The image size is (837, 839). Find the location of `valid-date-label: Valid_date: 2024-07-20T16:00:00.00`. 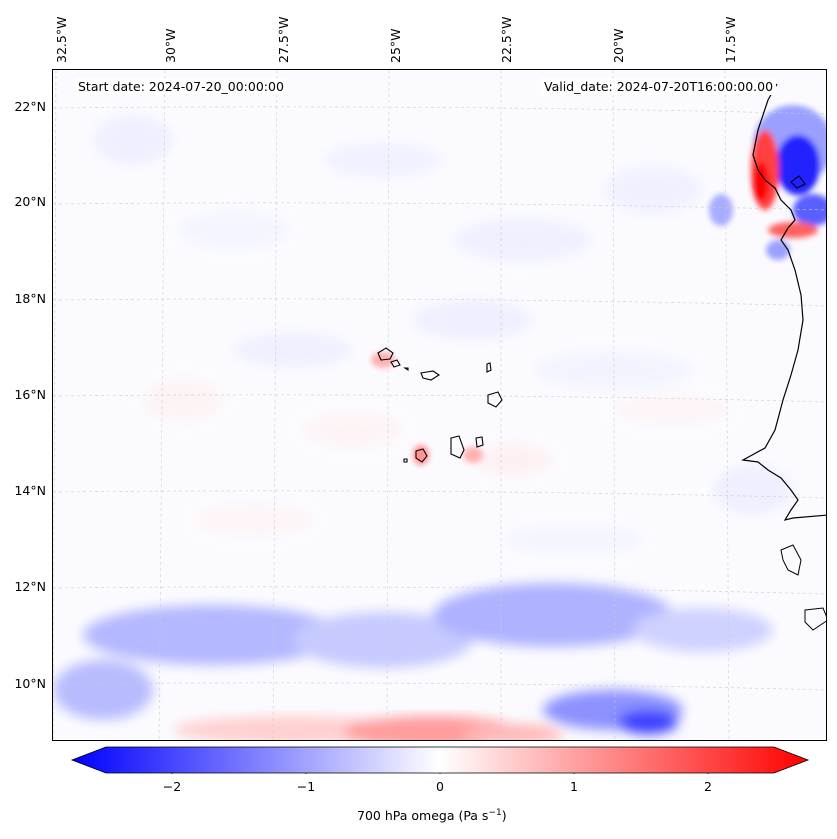

valid-date-label: Valid_date: 2024-07-20T16:00:00.00 is located at coordinates (659, 86).